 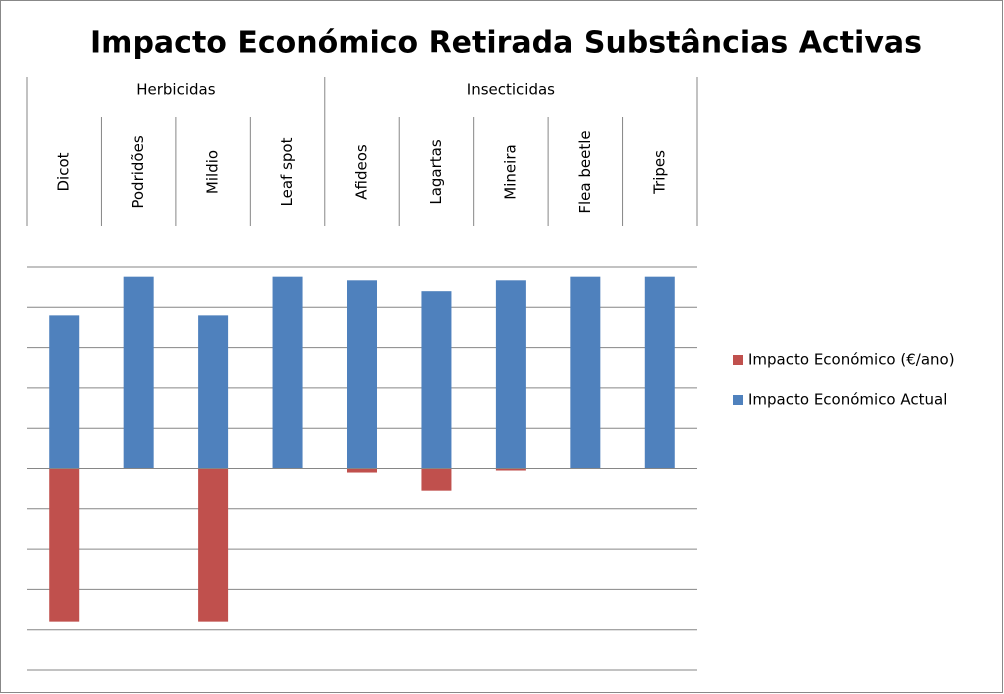 What do you see at coordinates (510, 171) in the screenshot?
I see `x-tick-label: Mineira` at bounding box center [510, 171].